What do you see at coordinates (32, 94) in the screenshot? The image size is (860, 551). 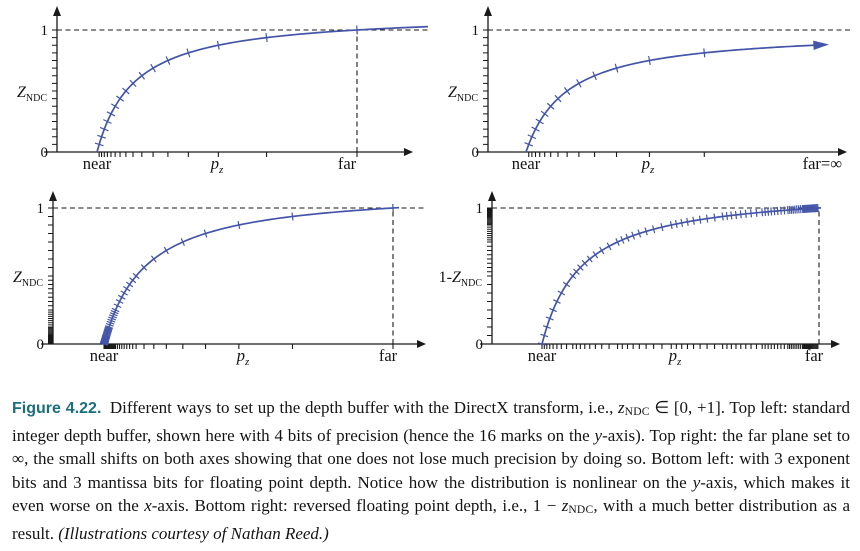 I see `y-axis-label: ZNDC` at bounding box center [32, 94].